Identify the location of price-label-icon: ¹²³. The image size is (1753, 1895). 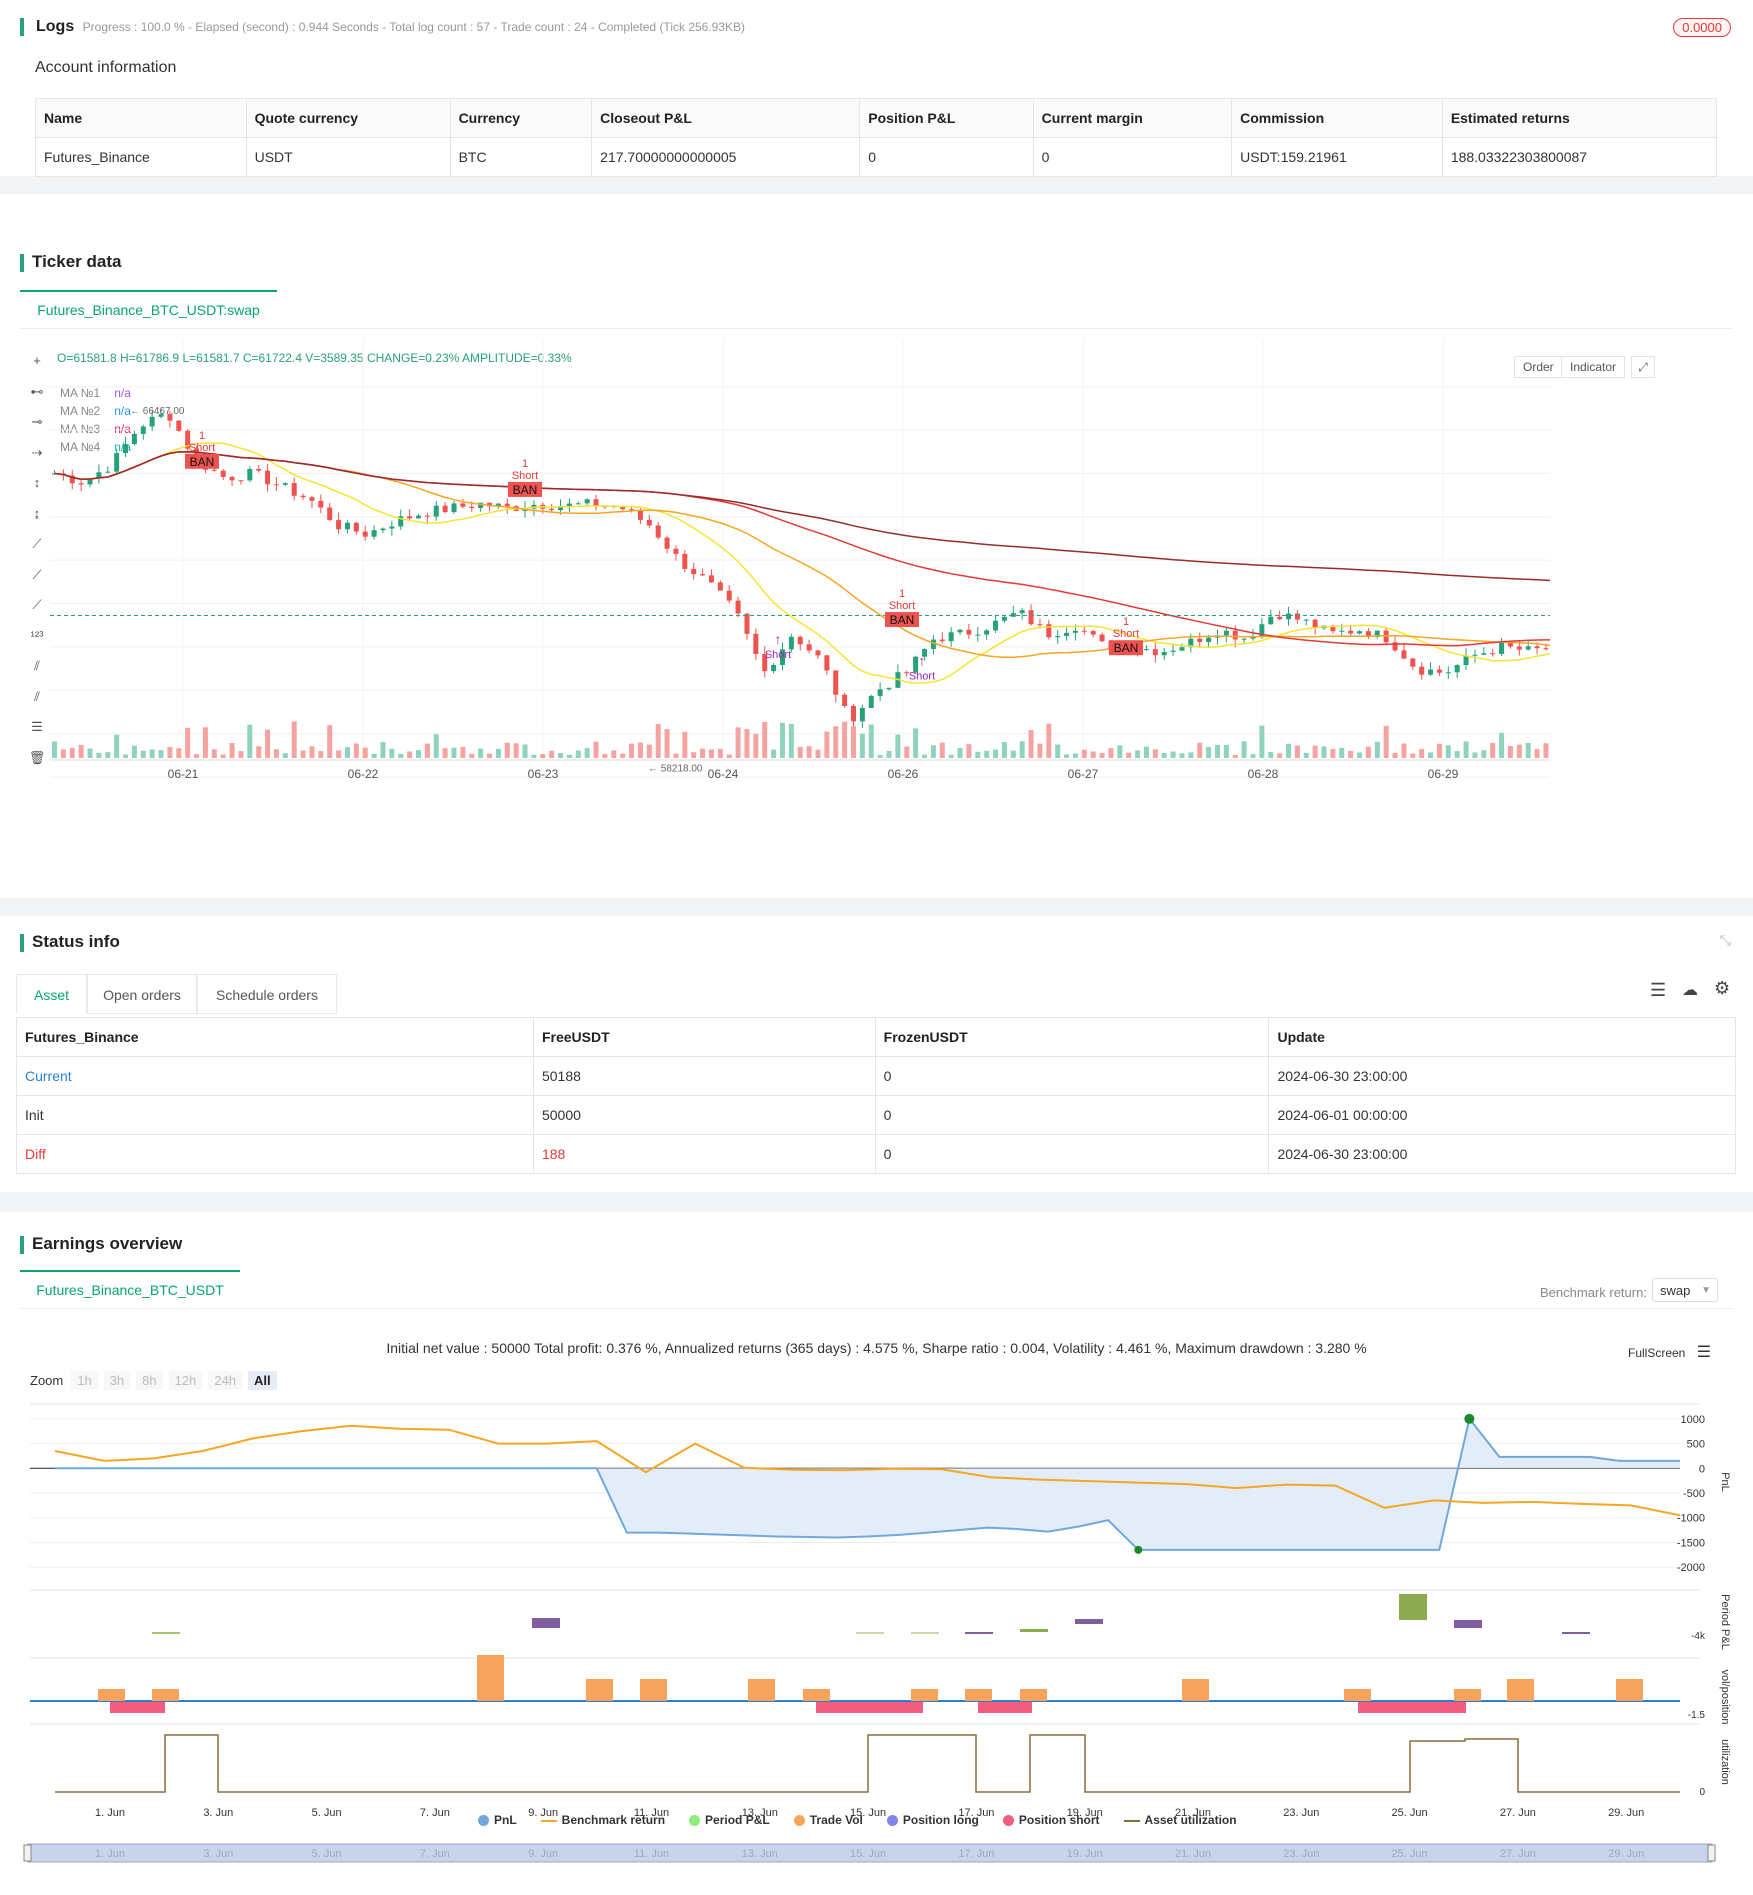
(37, 635).